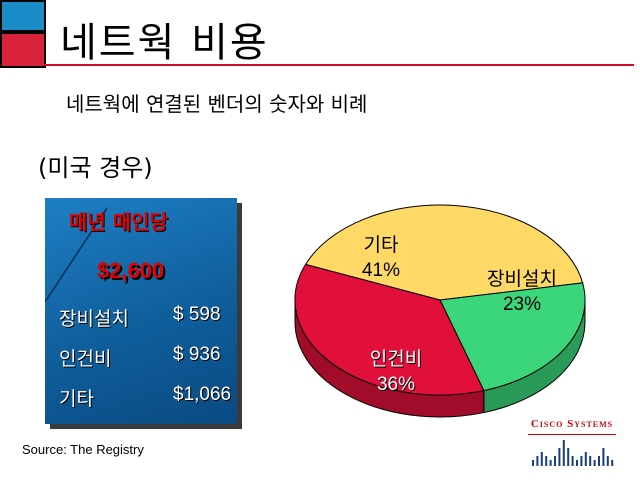 Image resolution: width=640 pixels, height=480 pixels. I want to click on slice-label-equipment: 장비설치 23%, so click(522, 292).